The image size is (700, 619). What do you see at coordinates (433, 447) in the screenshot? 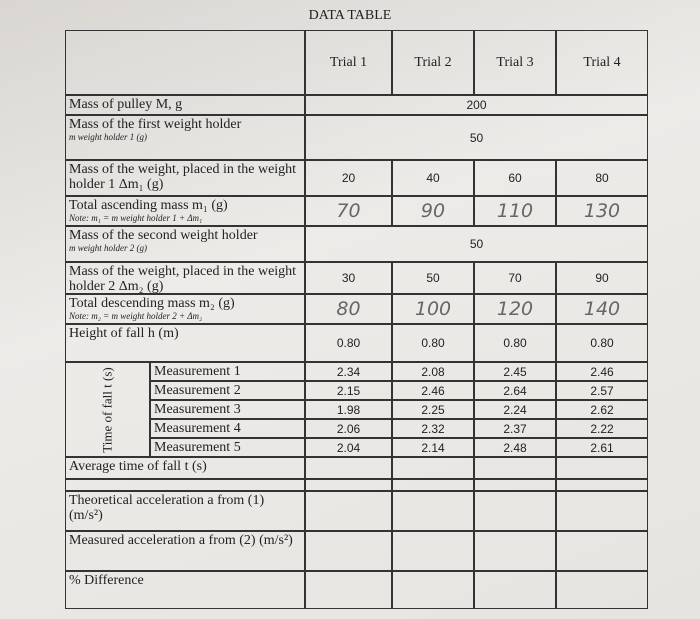
I see `table-cell: 2.14` at bounding box center [433, 447].